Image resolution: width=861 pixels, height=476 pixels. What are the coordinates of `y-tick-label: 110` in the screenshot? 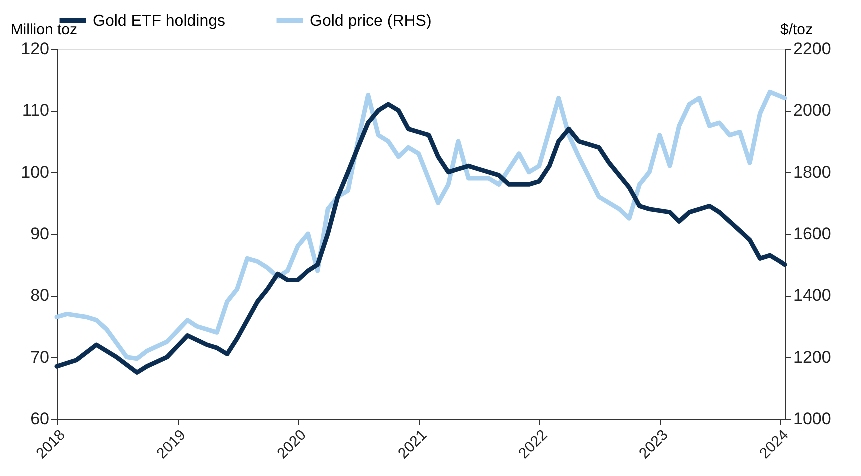 It's located at (36, 110).